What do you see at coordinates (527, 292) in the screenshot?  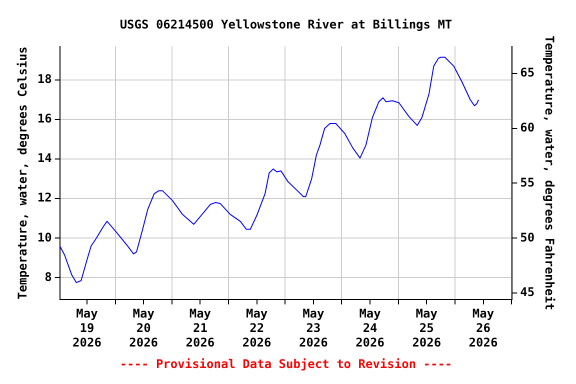 I see `y2-tick-label: 45` at bounding box center [527, 292].